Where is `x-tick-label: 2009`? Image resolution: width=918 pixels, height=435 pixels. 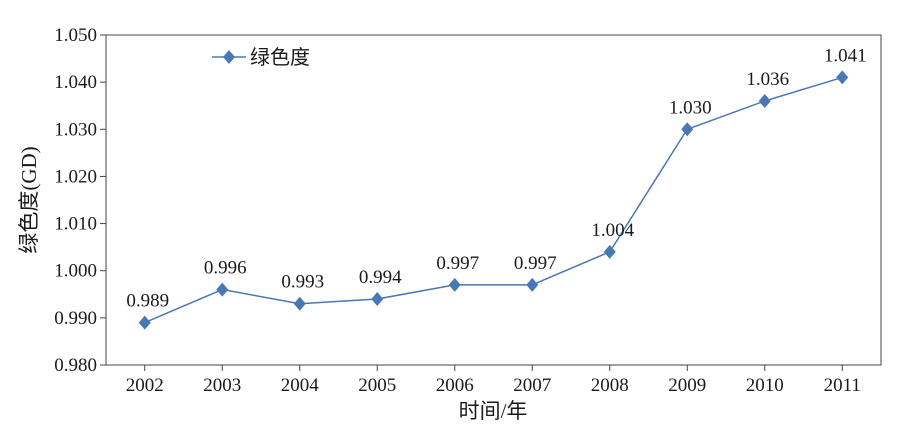 x-tick-label: 2009 is located at coordinates (687, 385).